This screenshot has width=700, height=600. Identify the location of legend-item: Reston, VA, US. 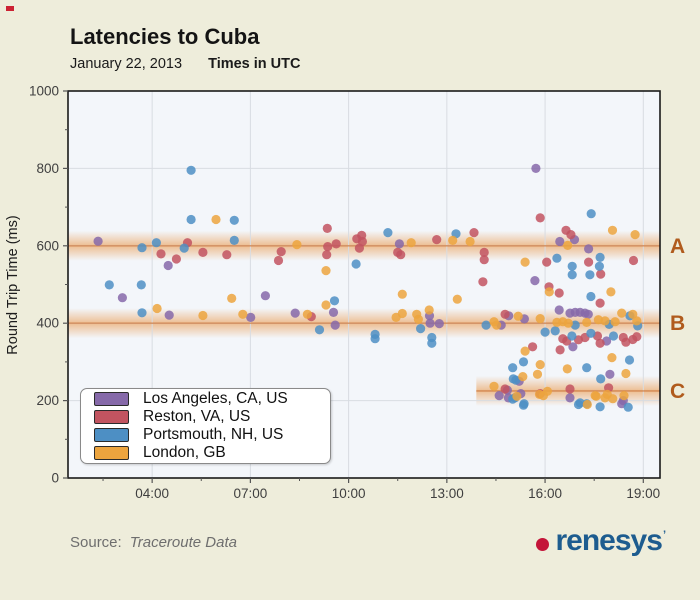
(212, 417).